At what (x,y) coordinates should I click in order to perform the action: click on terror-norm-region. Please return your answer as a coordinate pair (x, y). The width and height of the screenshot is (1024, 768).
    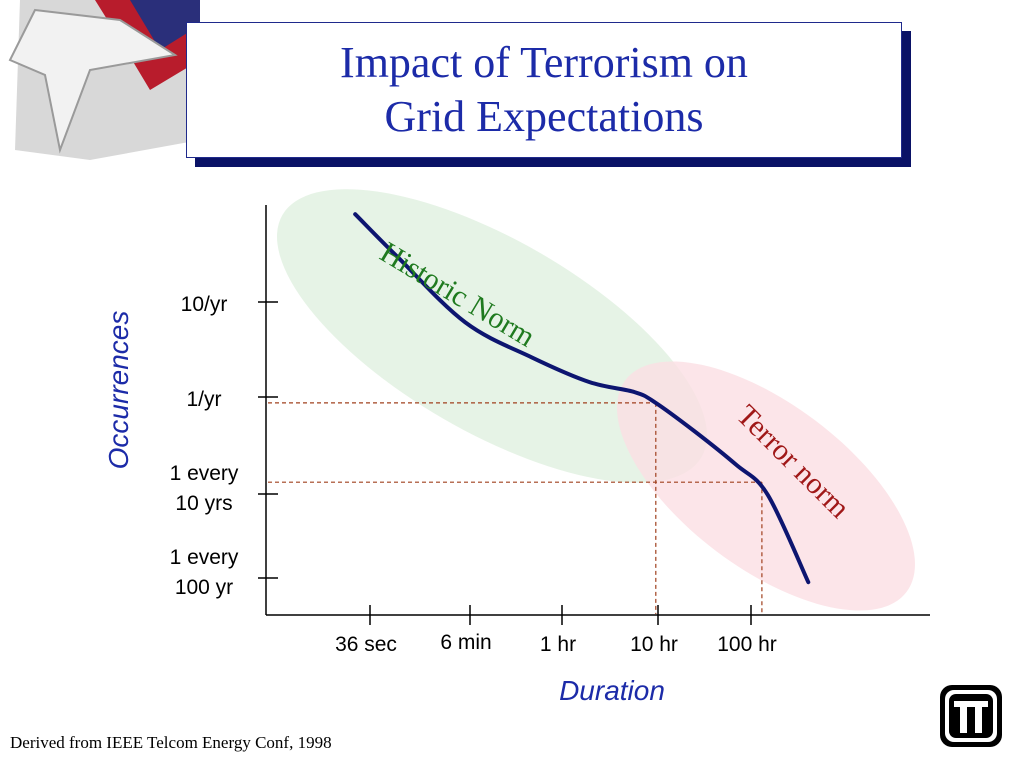
    Looking at the image, I should click on (766, 486).